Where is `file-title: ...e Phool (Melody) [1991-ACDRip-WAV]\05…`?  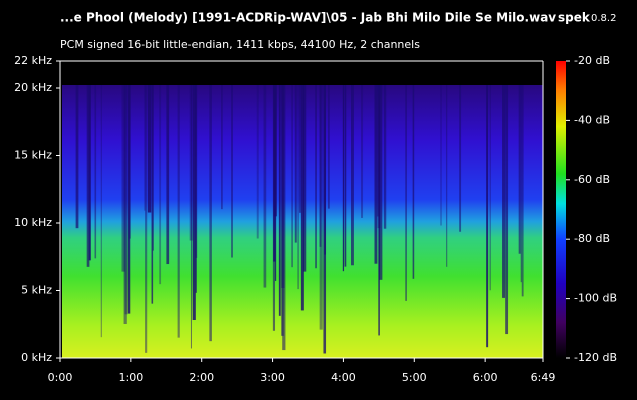 file-title: ...e Phool (Melody) [1991-ACDRip-WAV]\05… is located at coordinates (308, 18).